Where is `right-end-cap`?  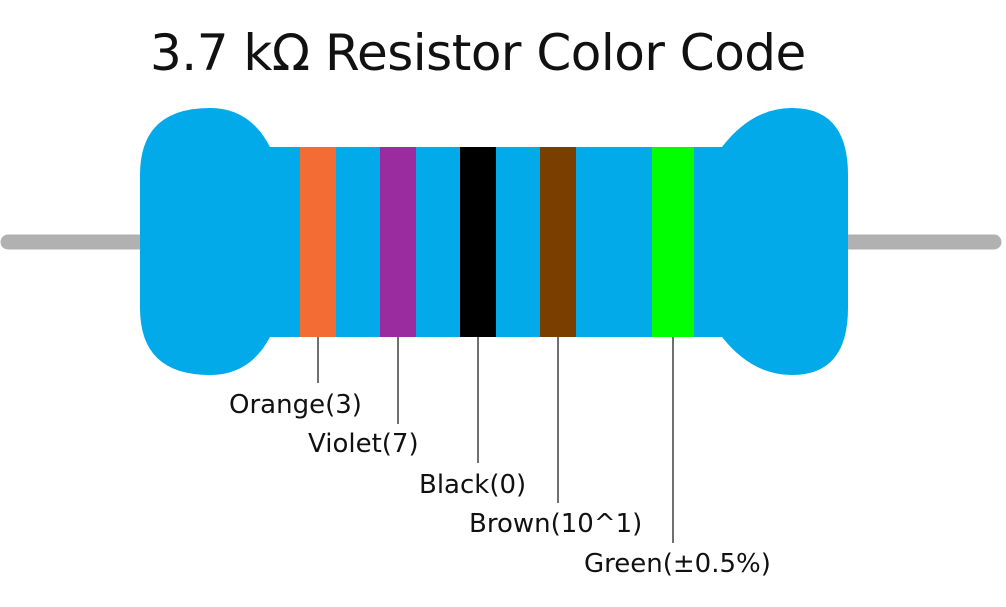 right-end-cap is located at coordinates (785, 241).